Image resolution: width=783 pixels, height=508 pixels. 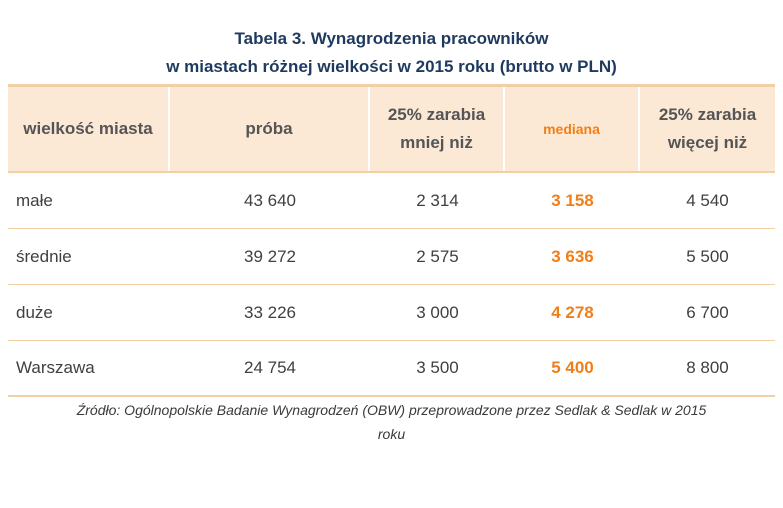 I want to click on cell-city: małe, so click(x=34, y=200).